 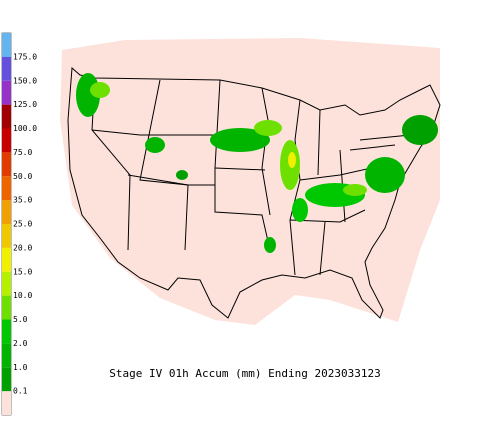 I want to click on colorbar-label: 25.0, so click(x=22, y=224).